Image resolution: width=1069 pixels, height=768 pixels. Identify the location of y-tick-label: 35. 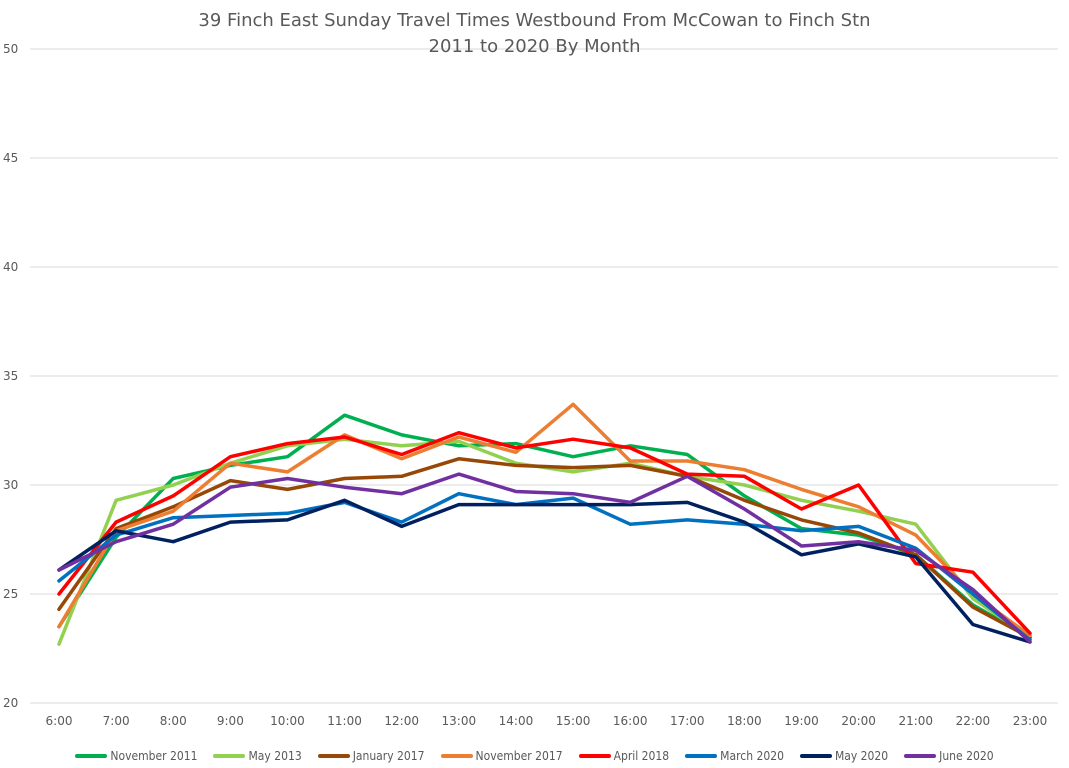
(10, 376).